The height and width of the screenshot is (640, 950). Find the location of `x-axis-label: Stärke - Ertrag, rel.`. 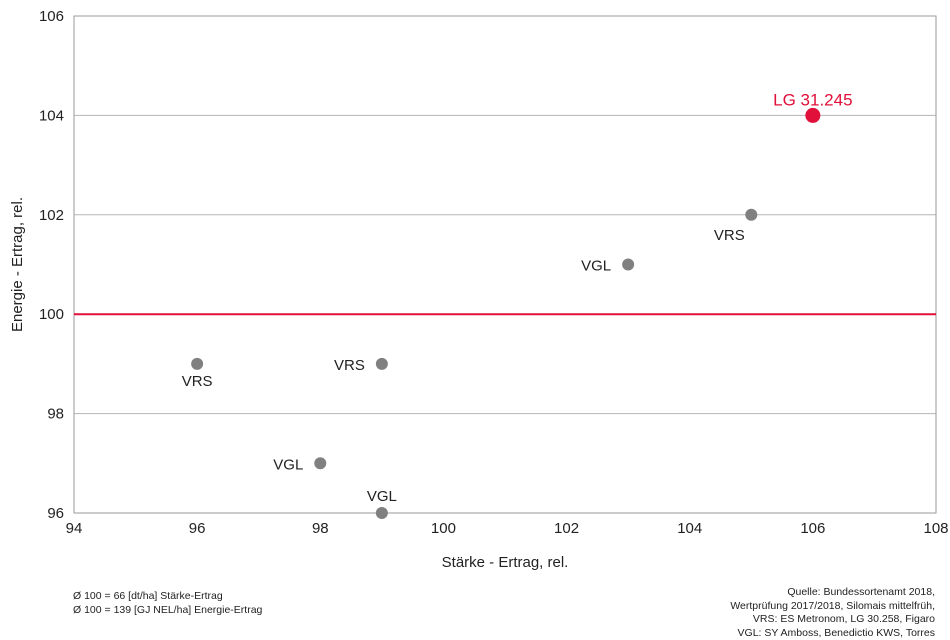

x-axis-label: Stärke - Ertrag, rel. is located at coordinates (505, 562).